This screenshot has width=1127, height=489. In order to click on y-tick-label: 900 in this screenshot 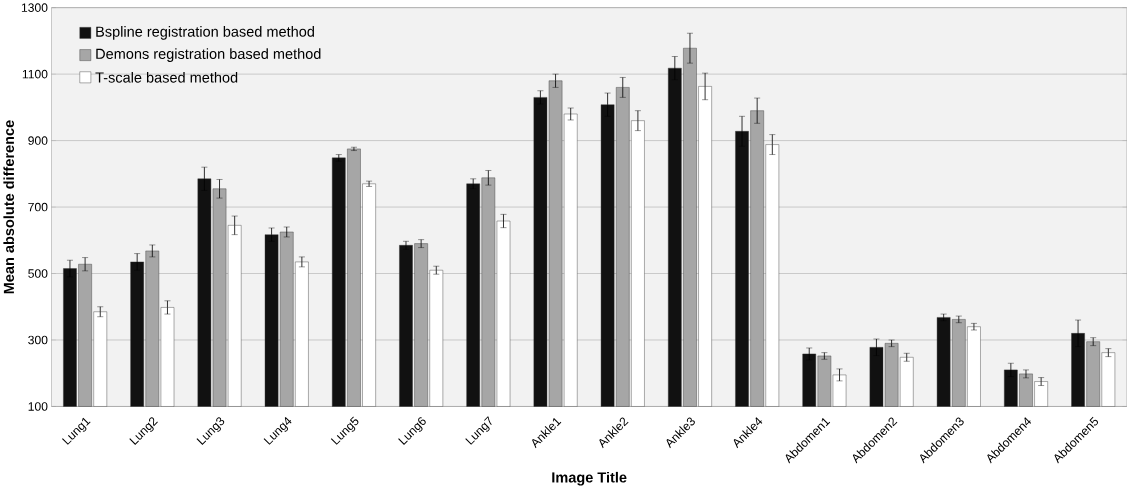, I will do `click(38, 140)`.